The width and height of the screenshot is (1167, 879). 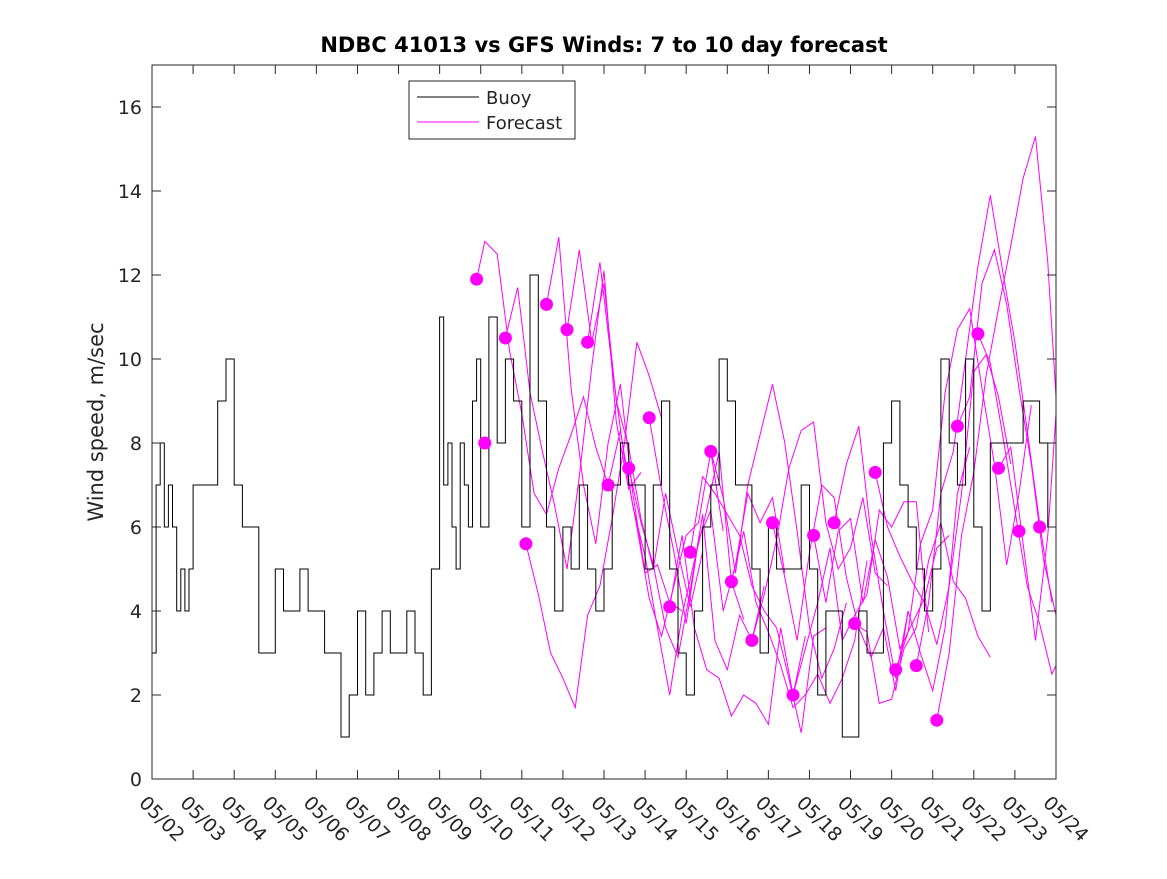 What do you see at coordinates (96, 421) in the screenshot?
I see `y-axis-label: Wind speed, m/sec` at bounding box center [96, 421].